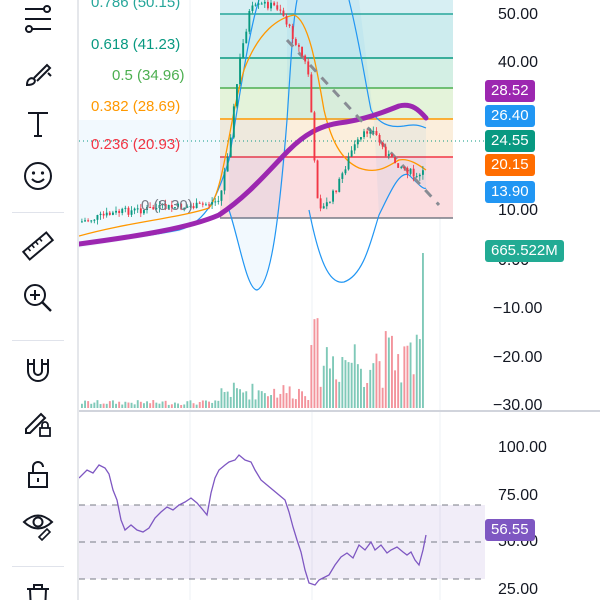 The height and width of the screenshot is (600, 600). I want to click on current-price-badge: 24.55, so click(510, 141).